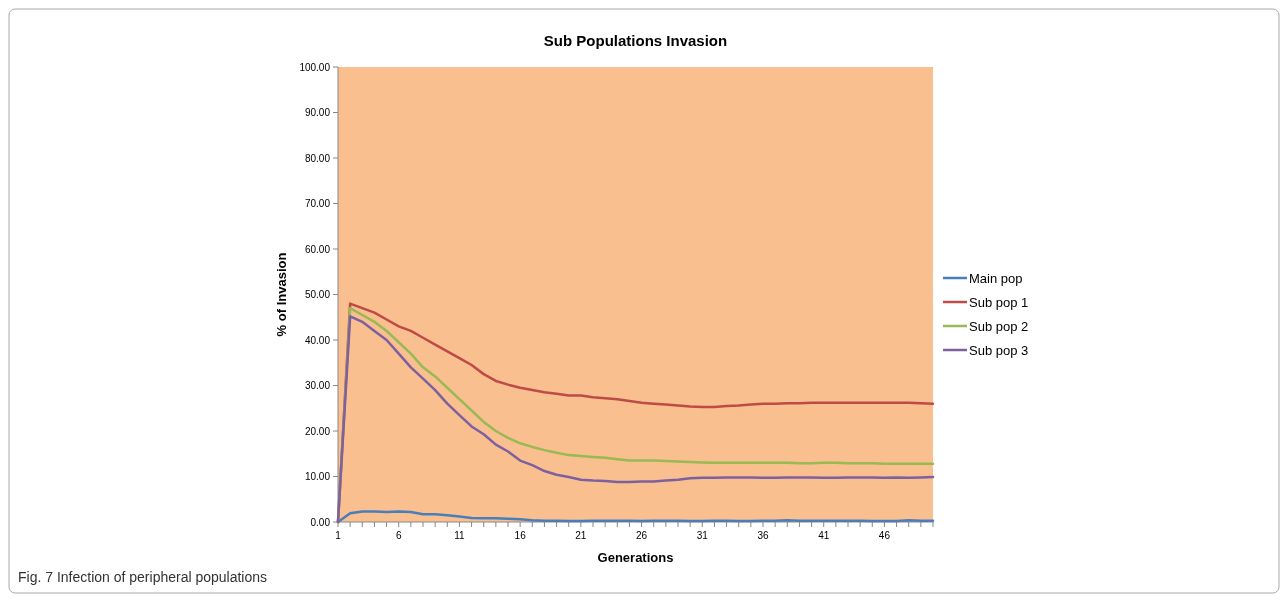 The image size is (1288, 602). Describe the element at coordinates (581, 535) in the screenshot. I see `x-tick-label: 21` at that location.